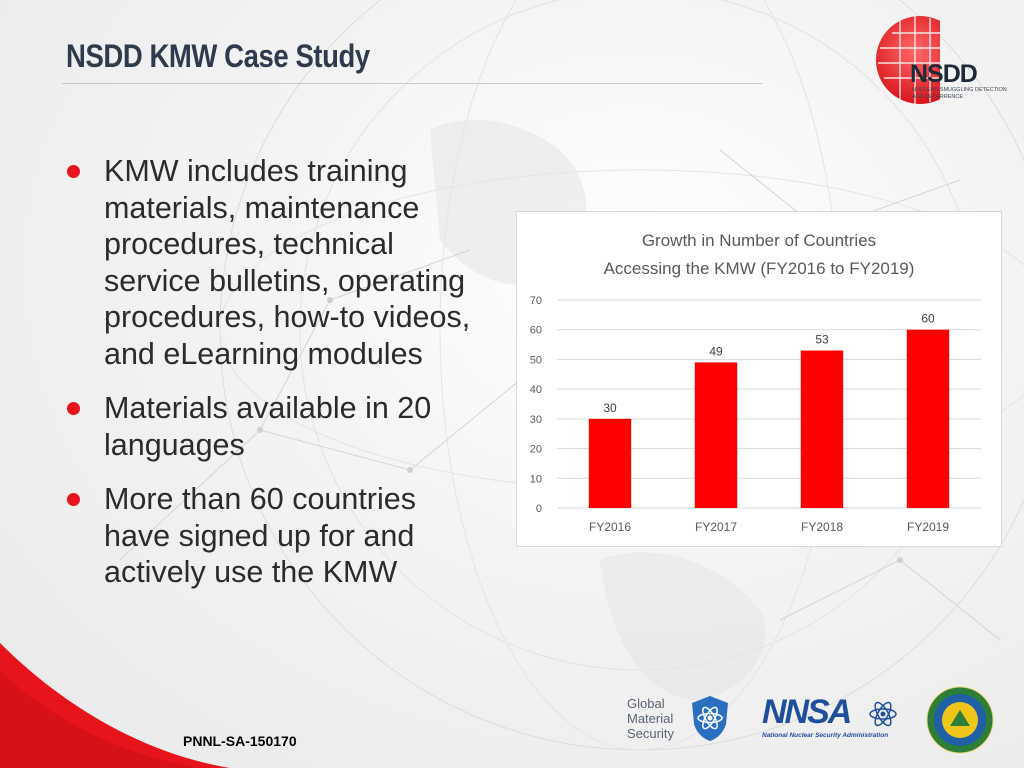 The height and width of the screenshot is (768, 1024). What do you see at coordinates (928, 319) in the screenshot?
I see `data-label: 60` at bounding box center [928, 319].